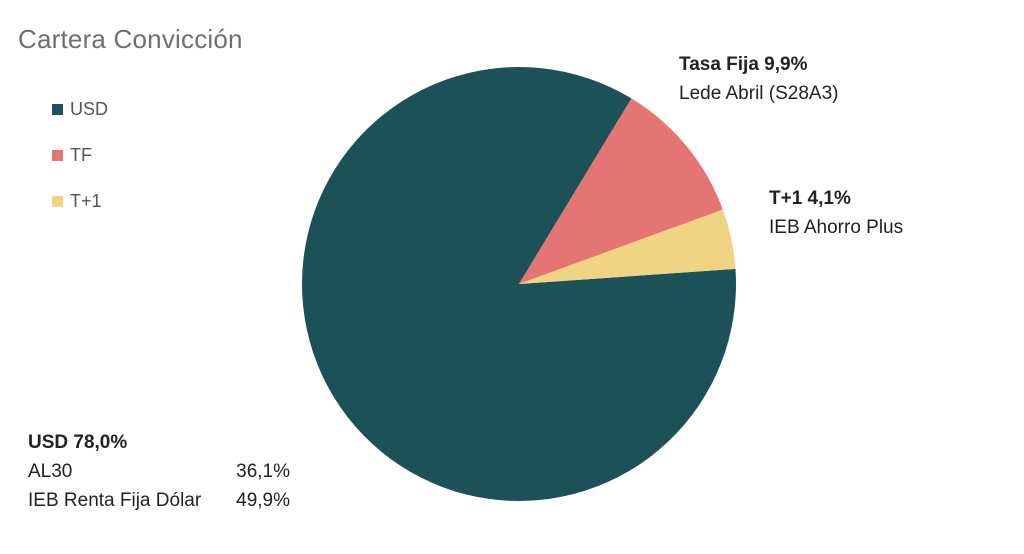  What do you see at coordinates (86, 200) in the screenshot?
I see `legend-label-t1: T+1` at bounding box center [86, 200].